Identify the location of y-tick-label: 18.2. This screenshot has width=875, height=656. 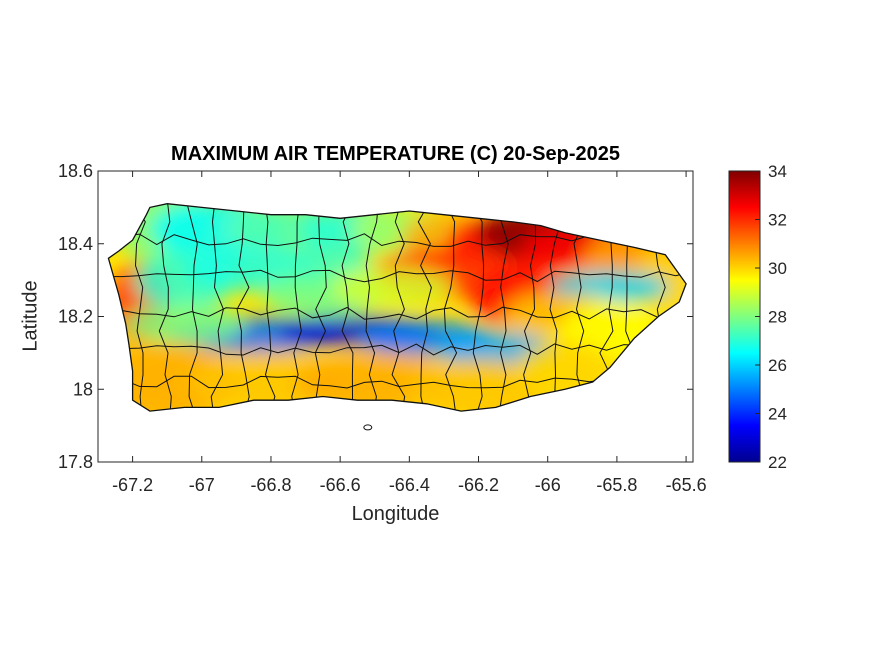
(75, 317).